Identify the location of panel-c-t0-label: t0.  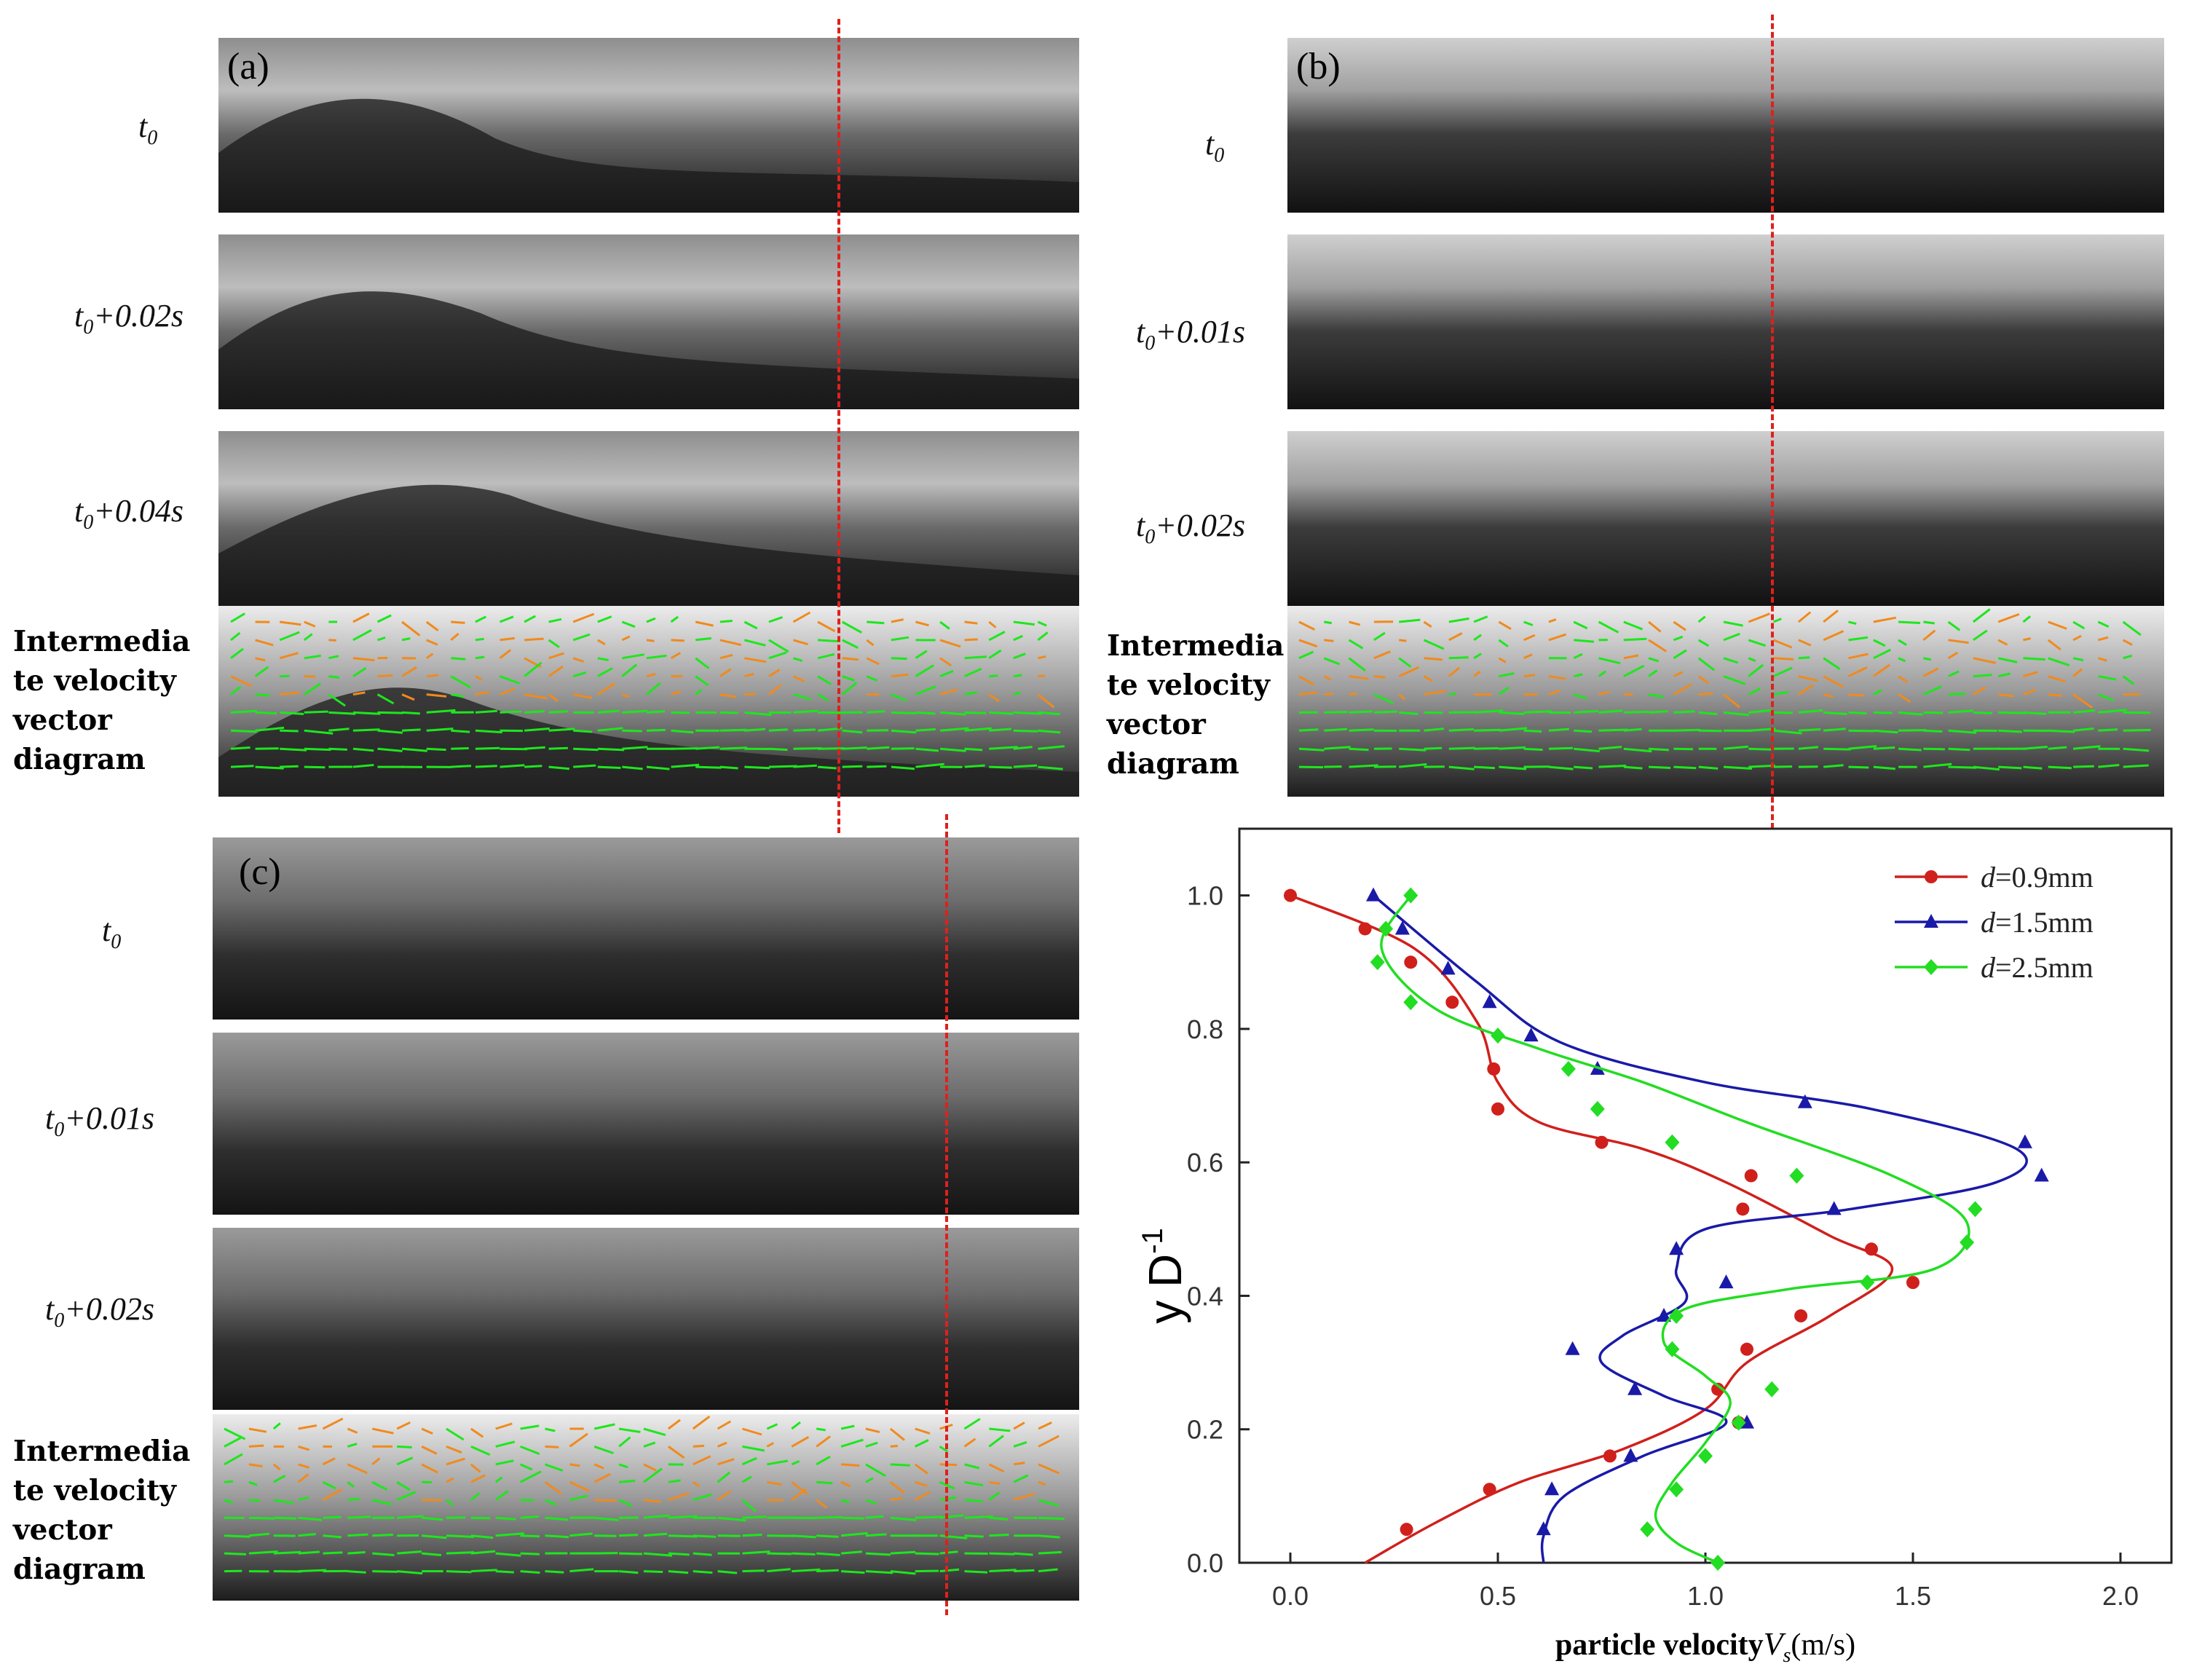
(112, 932).